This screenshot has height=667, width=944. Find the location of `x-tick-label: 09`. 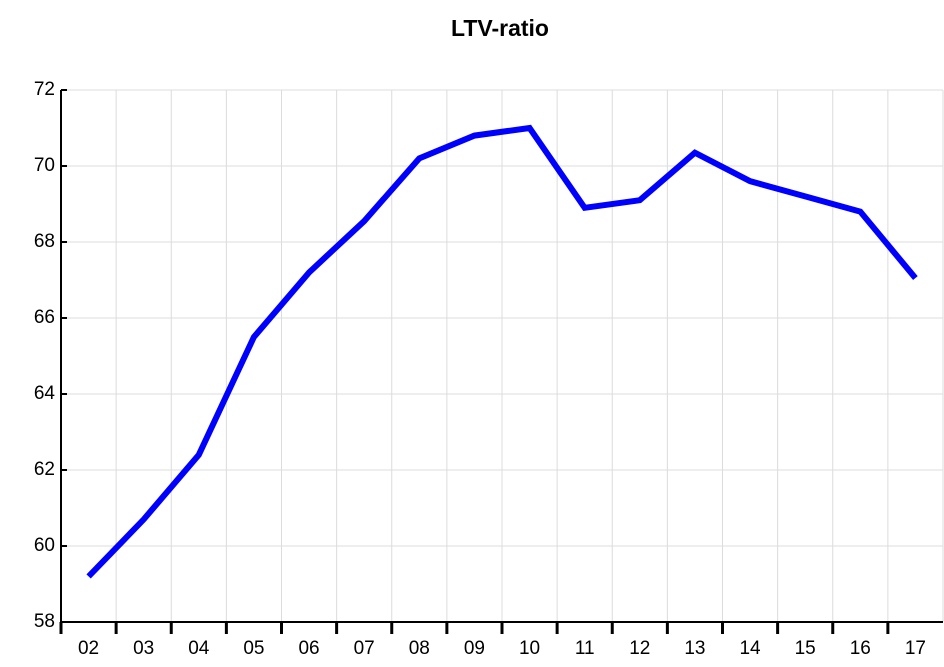

x-tick-label: 09 is located at coordinates (474, 648).